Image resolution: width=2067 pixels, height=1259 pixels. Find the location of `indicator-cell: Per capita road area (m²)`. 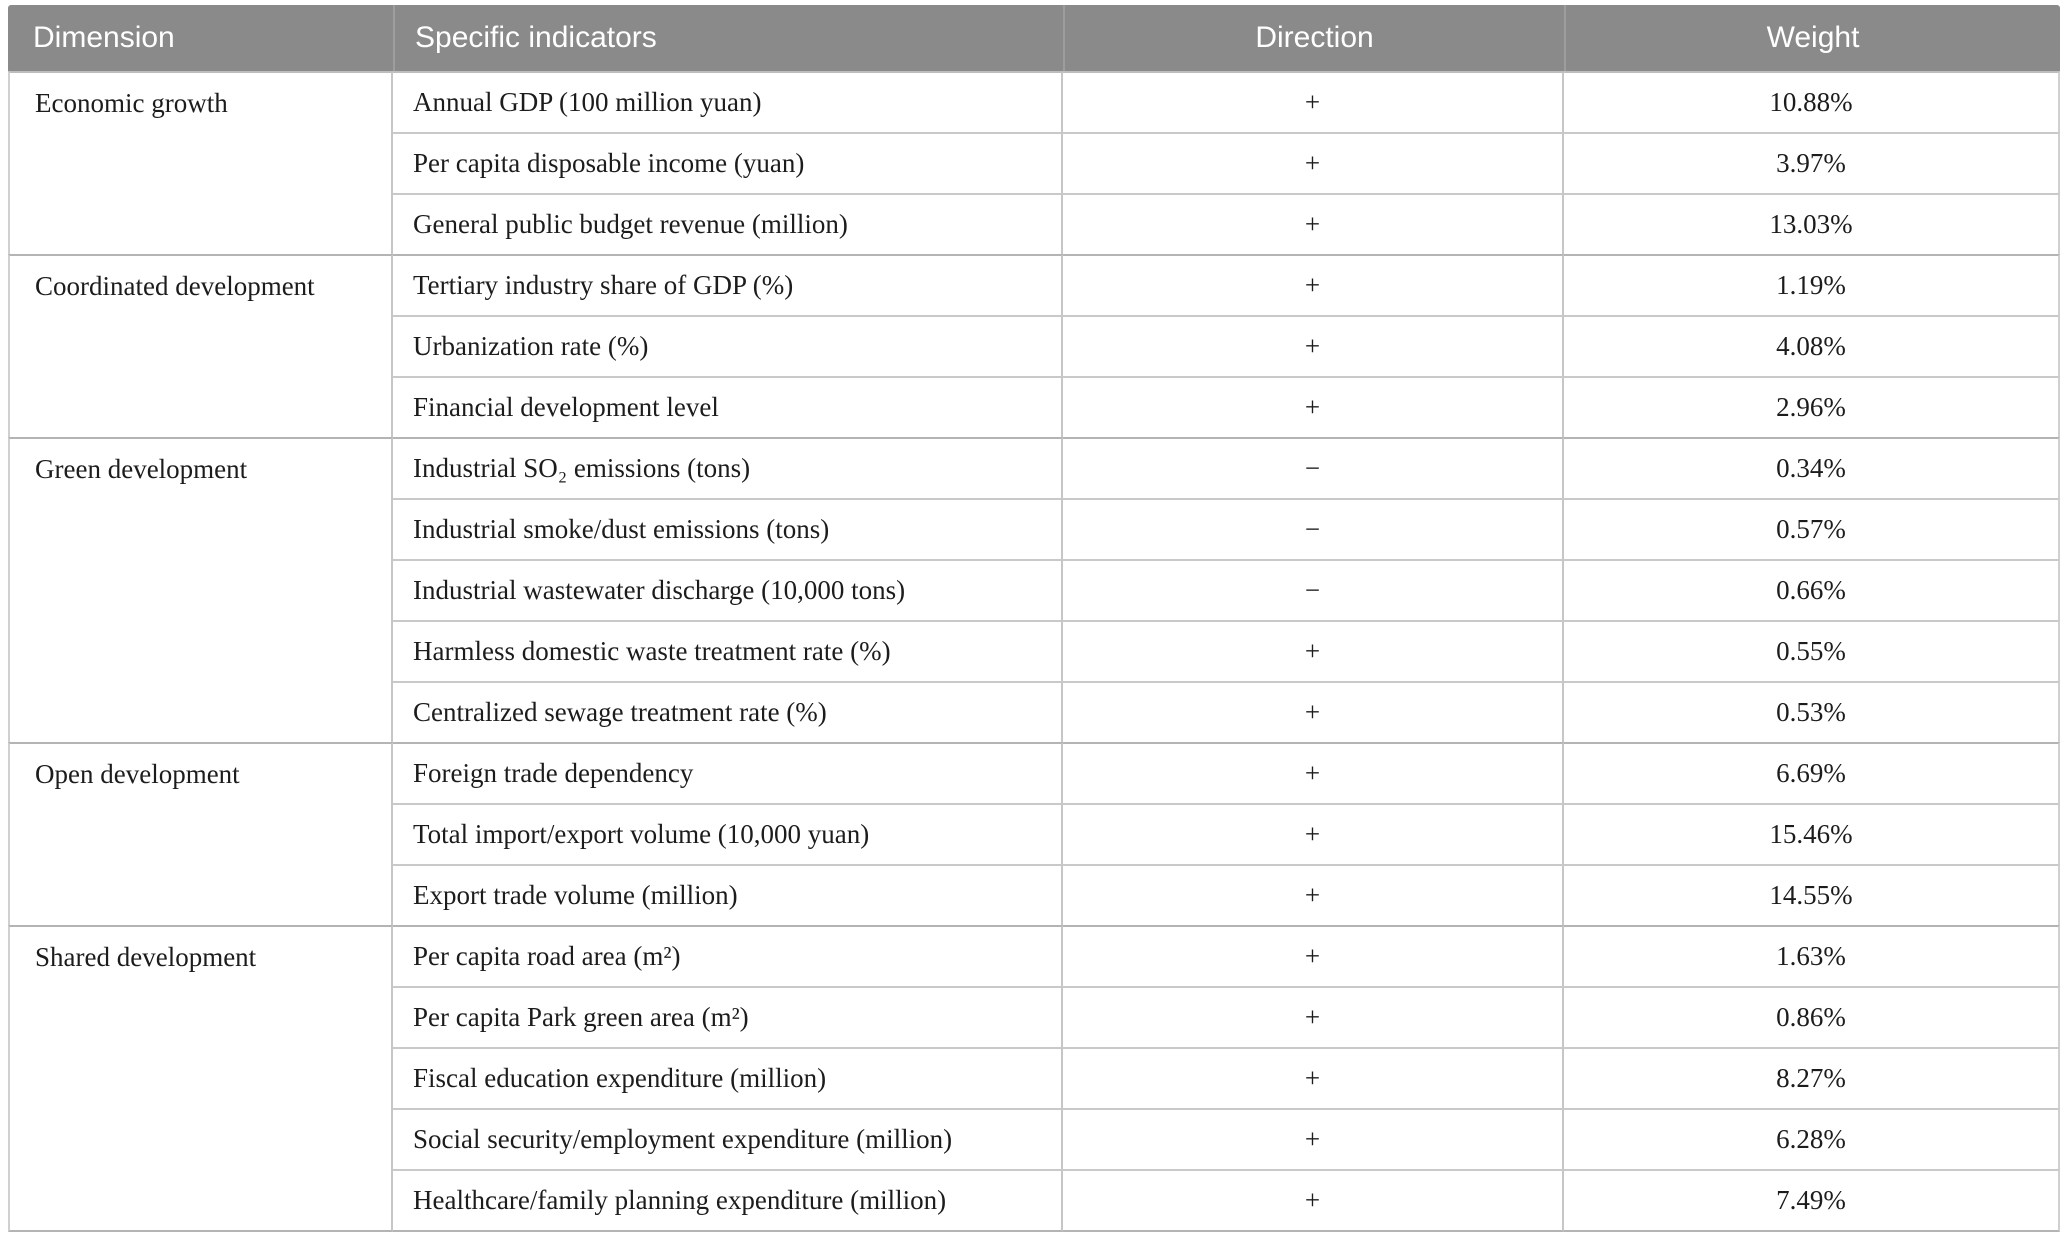

indicator-cell: Per capita road area (m²) is located at coordinates (728, 955).